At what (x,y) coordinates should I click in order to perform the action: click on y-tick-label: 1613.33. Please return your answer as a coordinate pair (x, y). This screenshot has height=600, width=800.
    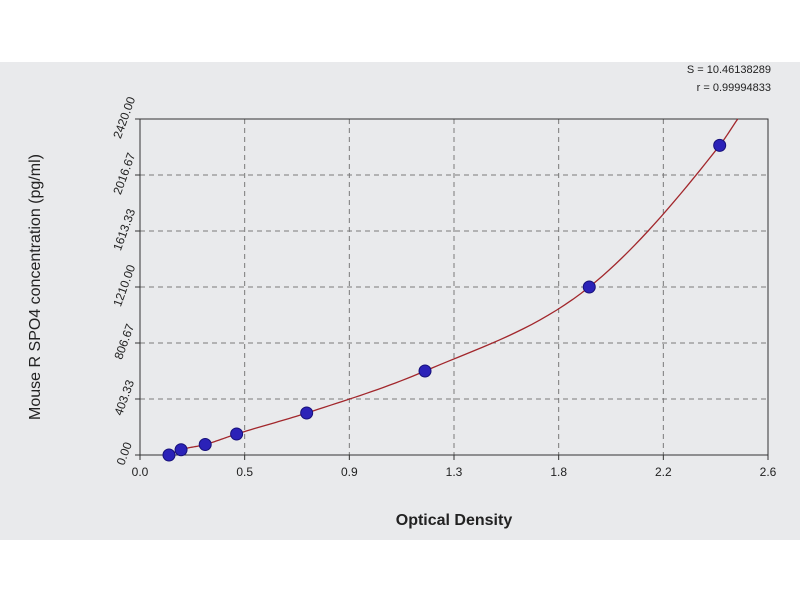
    Looking at the image, I should click on (124, 230).